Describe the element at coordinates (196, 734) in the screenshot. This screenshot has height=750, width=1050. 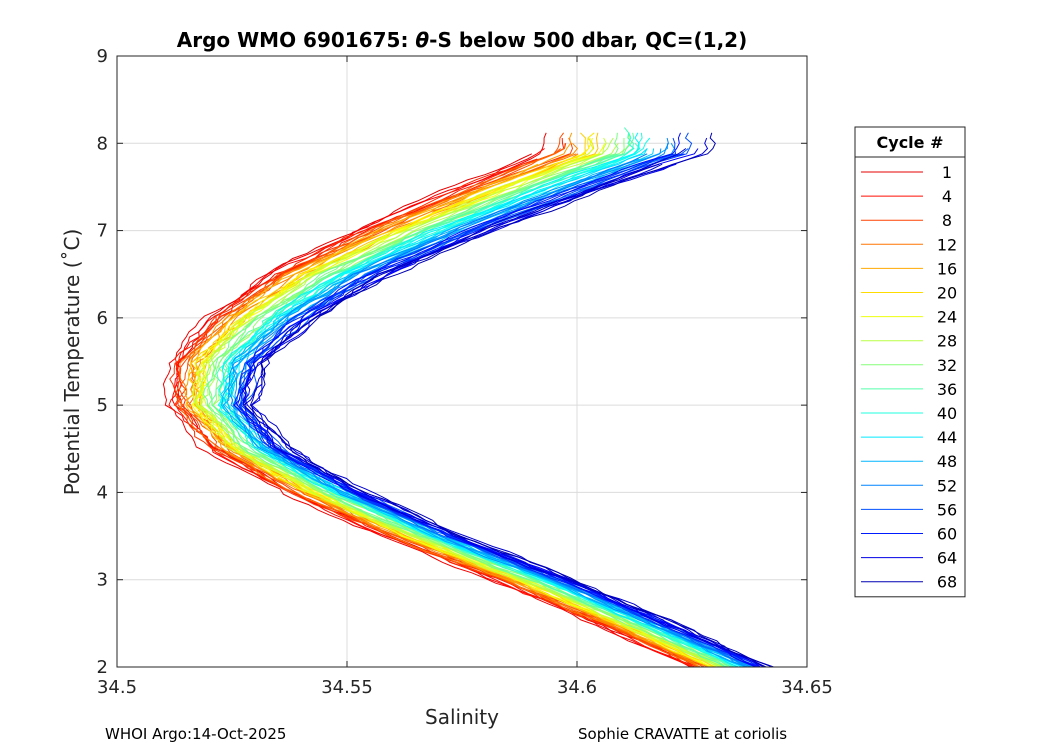
I see `footer-credit-left: WHOI Argo:14-Oct-2025` at that location.